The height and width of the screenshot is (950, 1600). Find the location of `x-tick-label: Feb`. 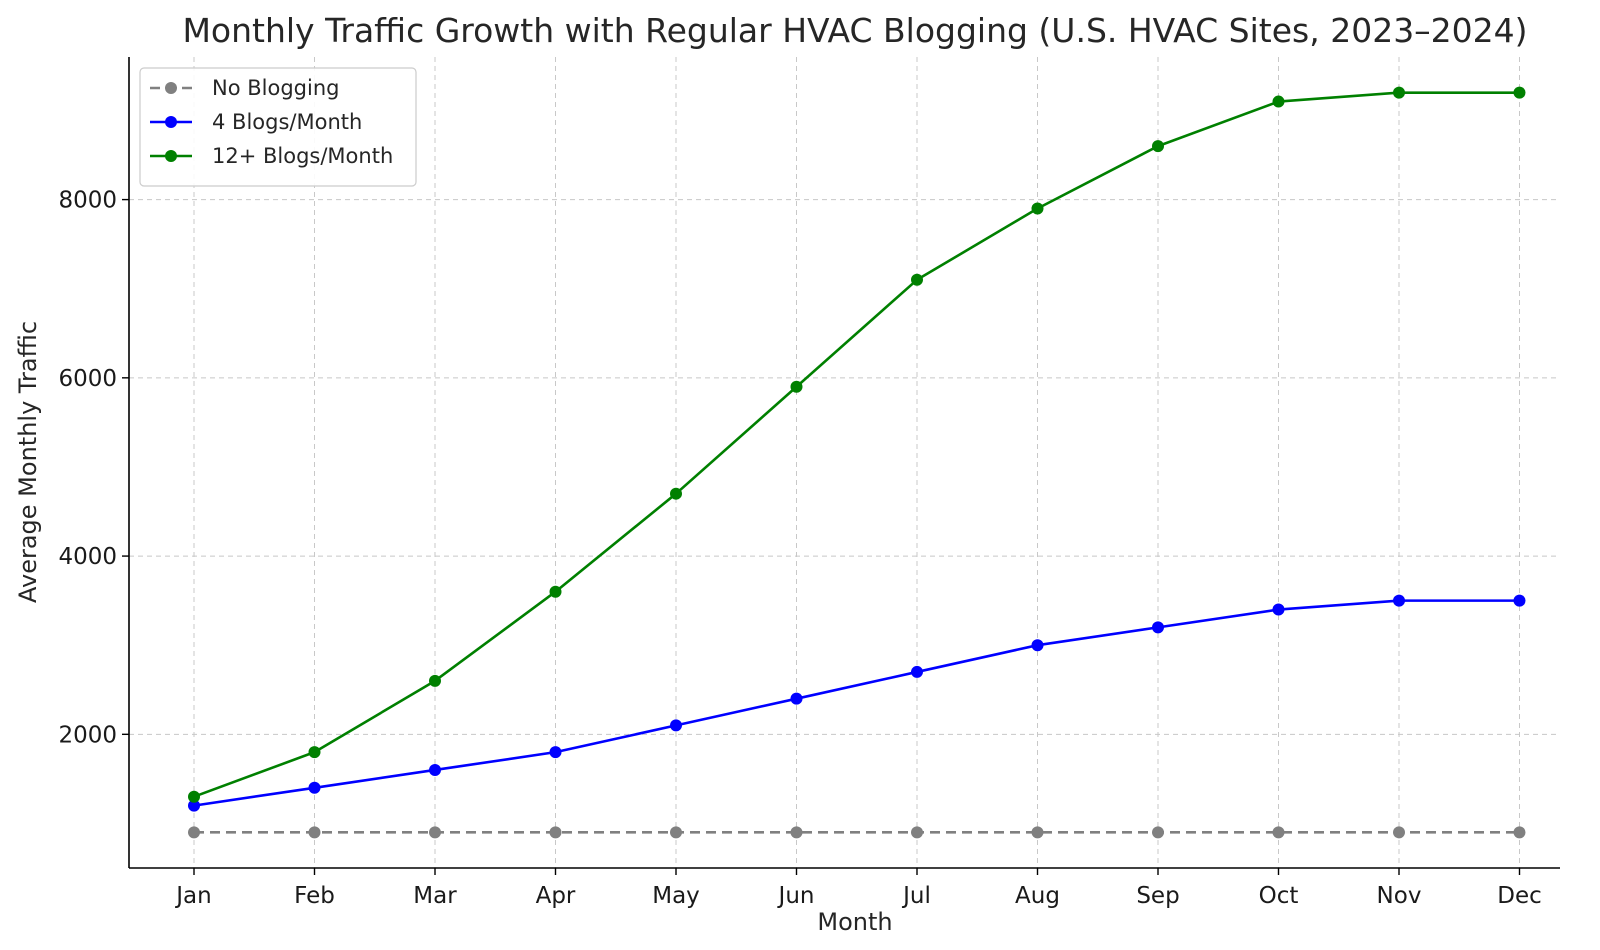

x-tick-label: Feb is located at coordinates (314, 896).